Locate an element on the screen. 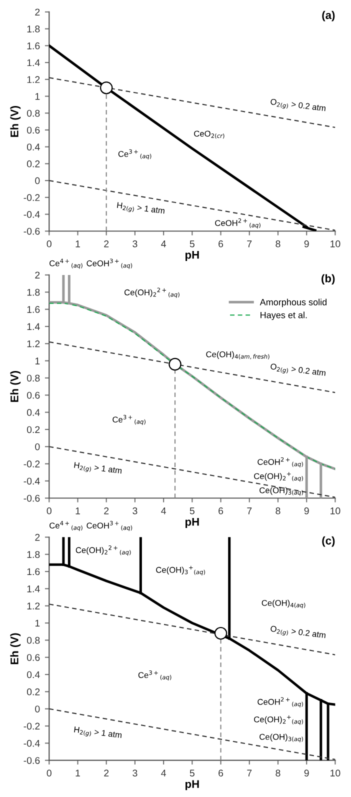 The height and width of the screenshot is (797, 351). chart-title: (c) is located at coordinates (328, 541).